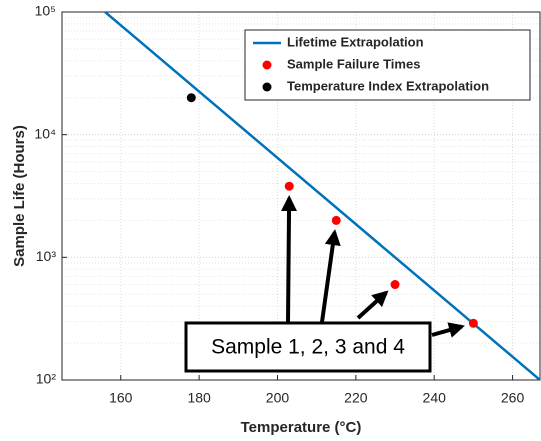  Describe the element at coordinates (388, 85) in the screenshot. I see `legend-label: Temperature Index Extrapolation` at that location.